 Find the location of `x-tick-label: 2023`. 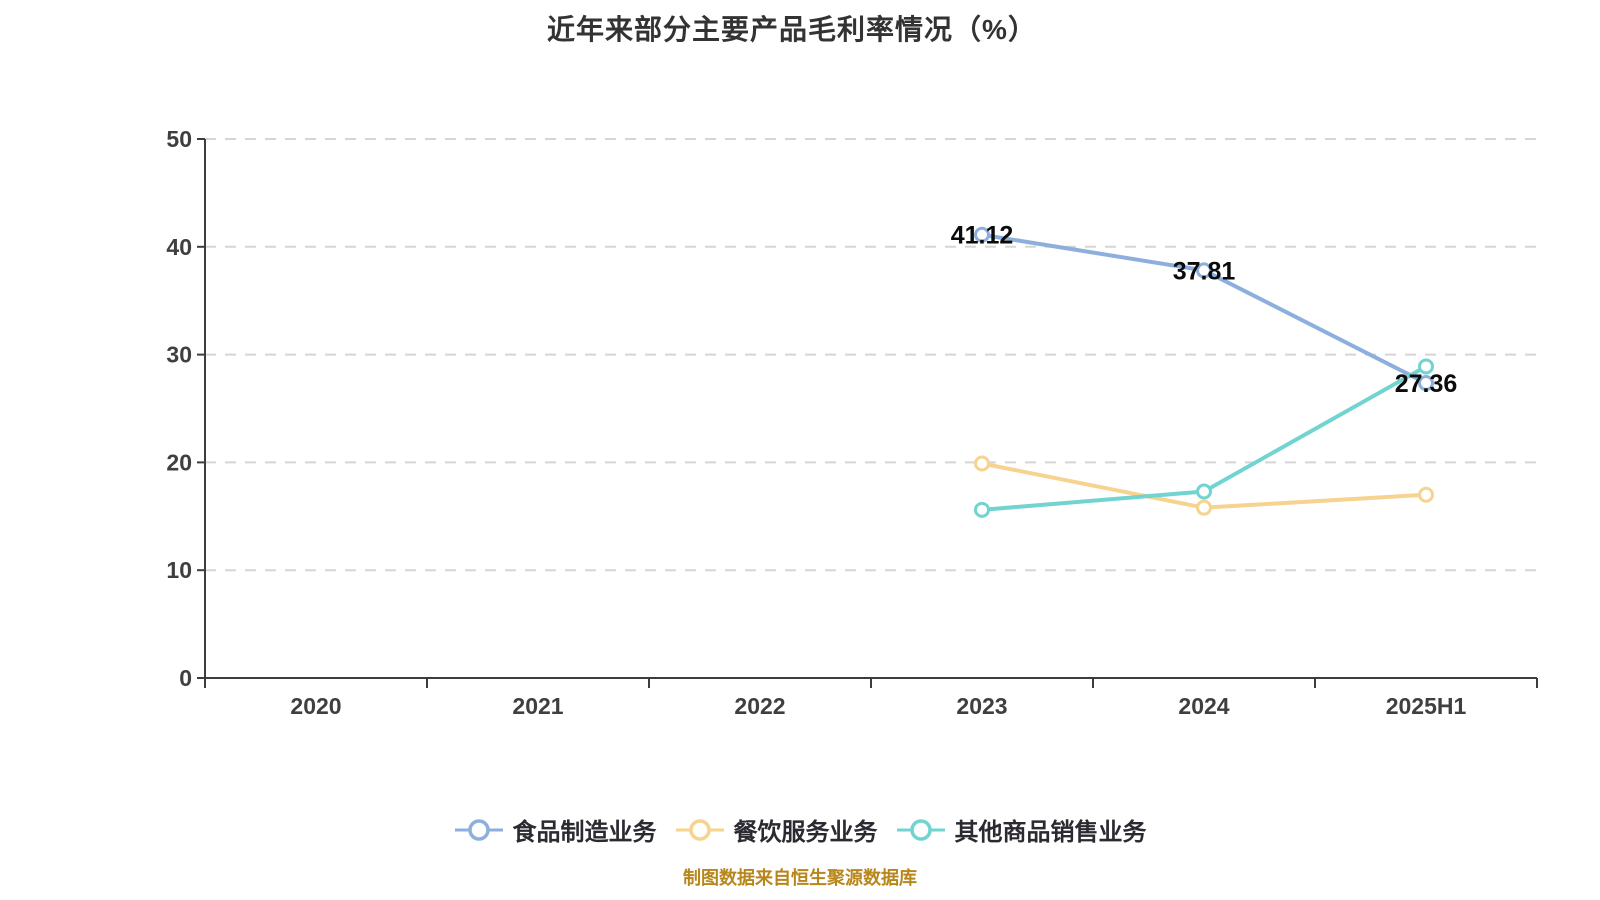

x-tick-label: 2023 is located at coordinates (981, 706).